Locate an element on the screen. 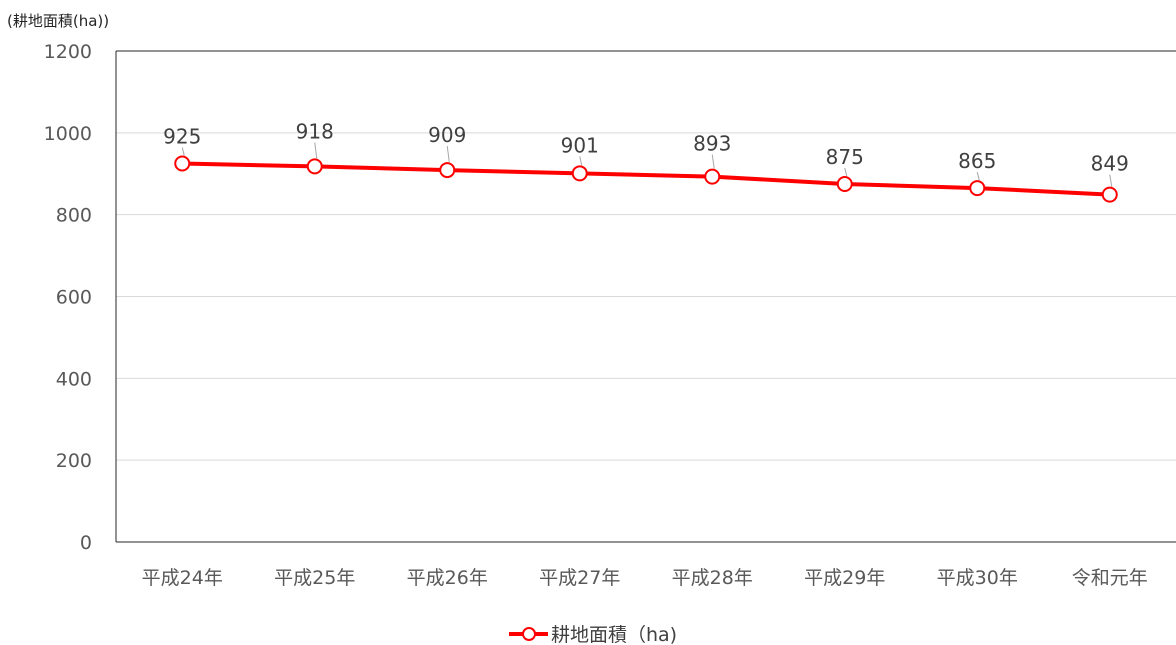  data-label: 849 is located at coordinates (1110, 164).